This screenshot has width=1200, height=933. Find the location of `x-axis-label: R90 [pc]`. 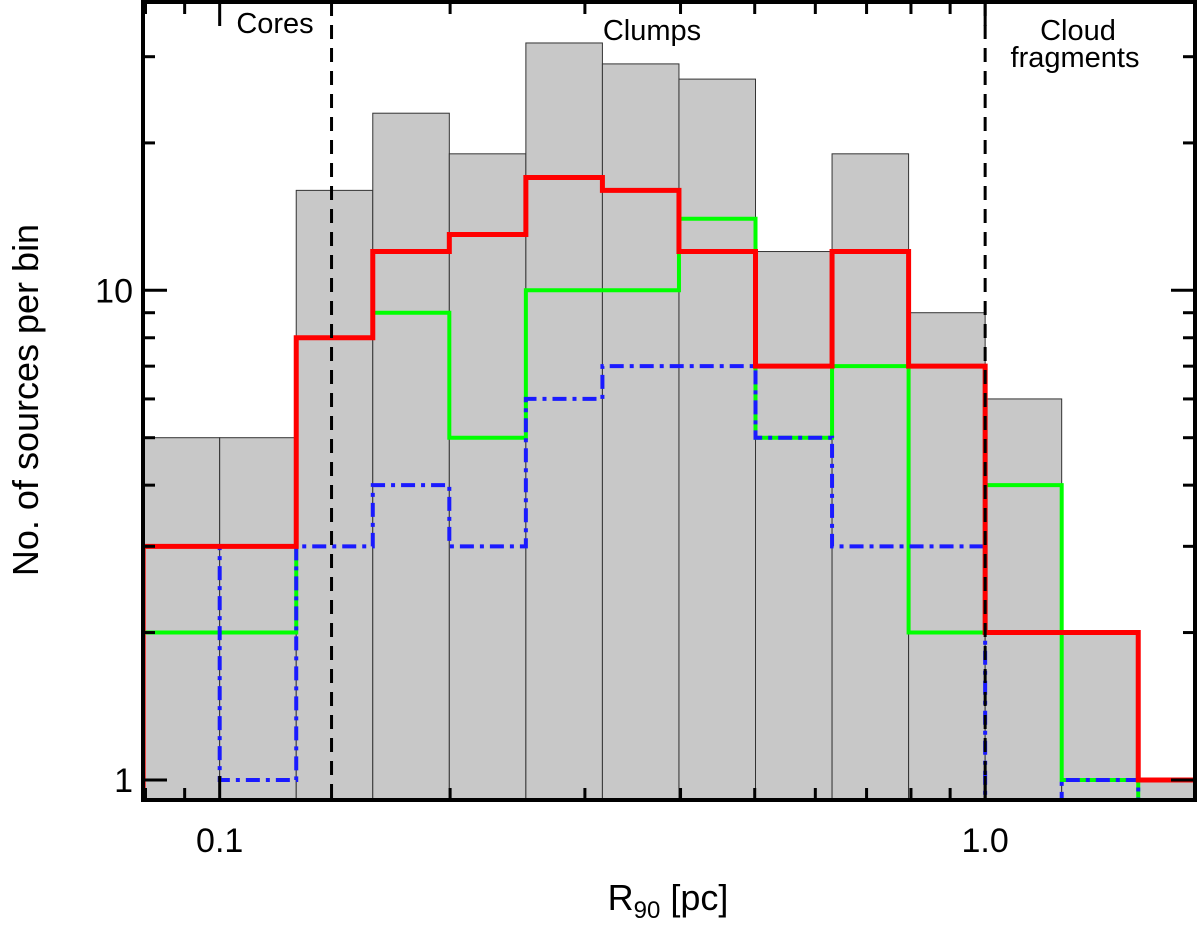

x-axis-label: R90 [pc] is located at coordinates (668, 900).